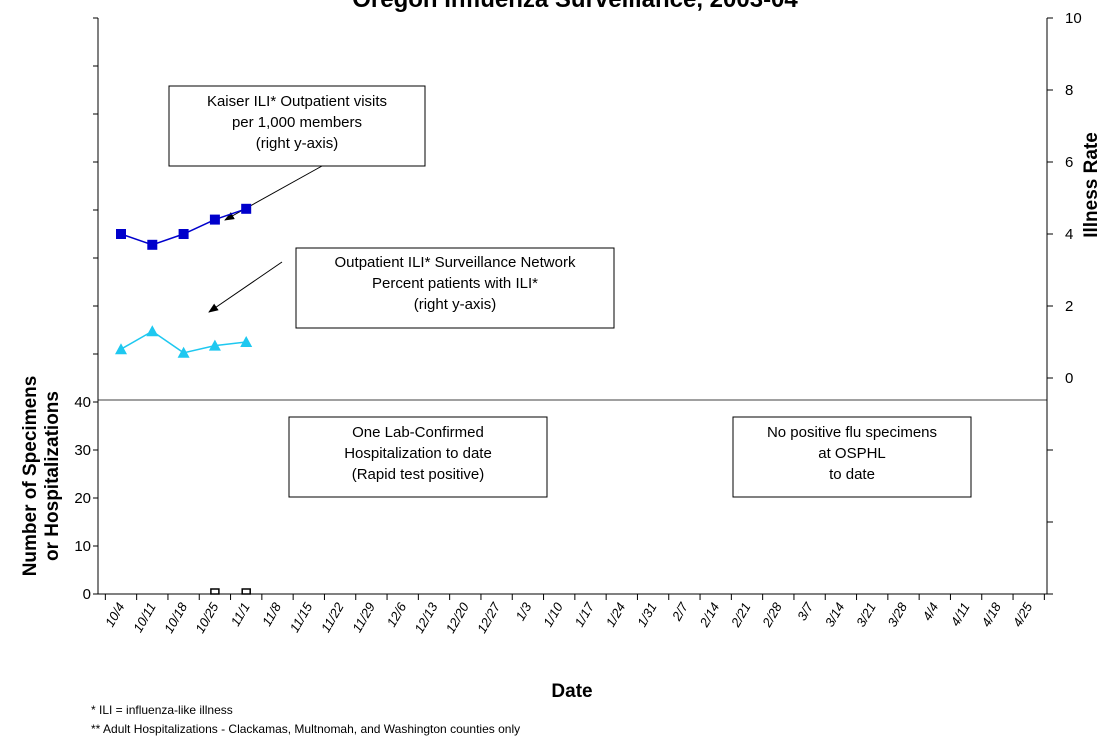 The image size is (1113, 739). I want to click on right-axis-ticks: 0 2 4 6 8 10, so click(1064, 198).